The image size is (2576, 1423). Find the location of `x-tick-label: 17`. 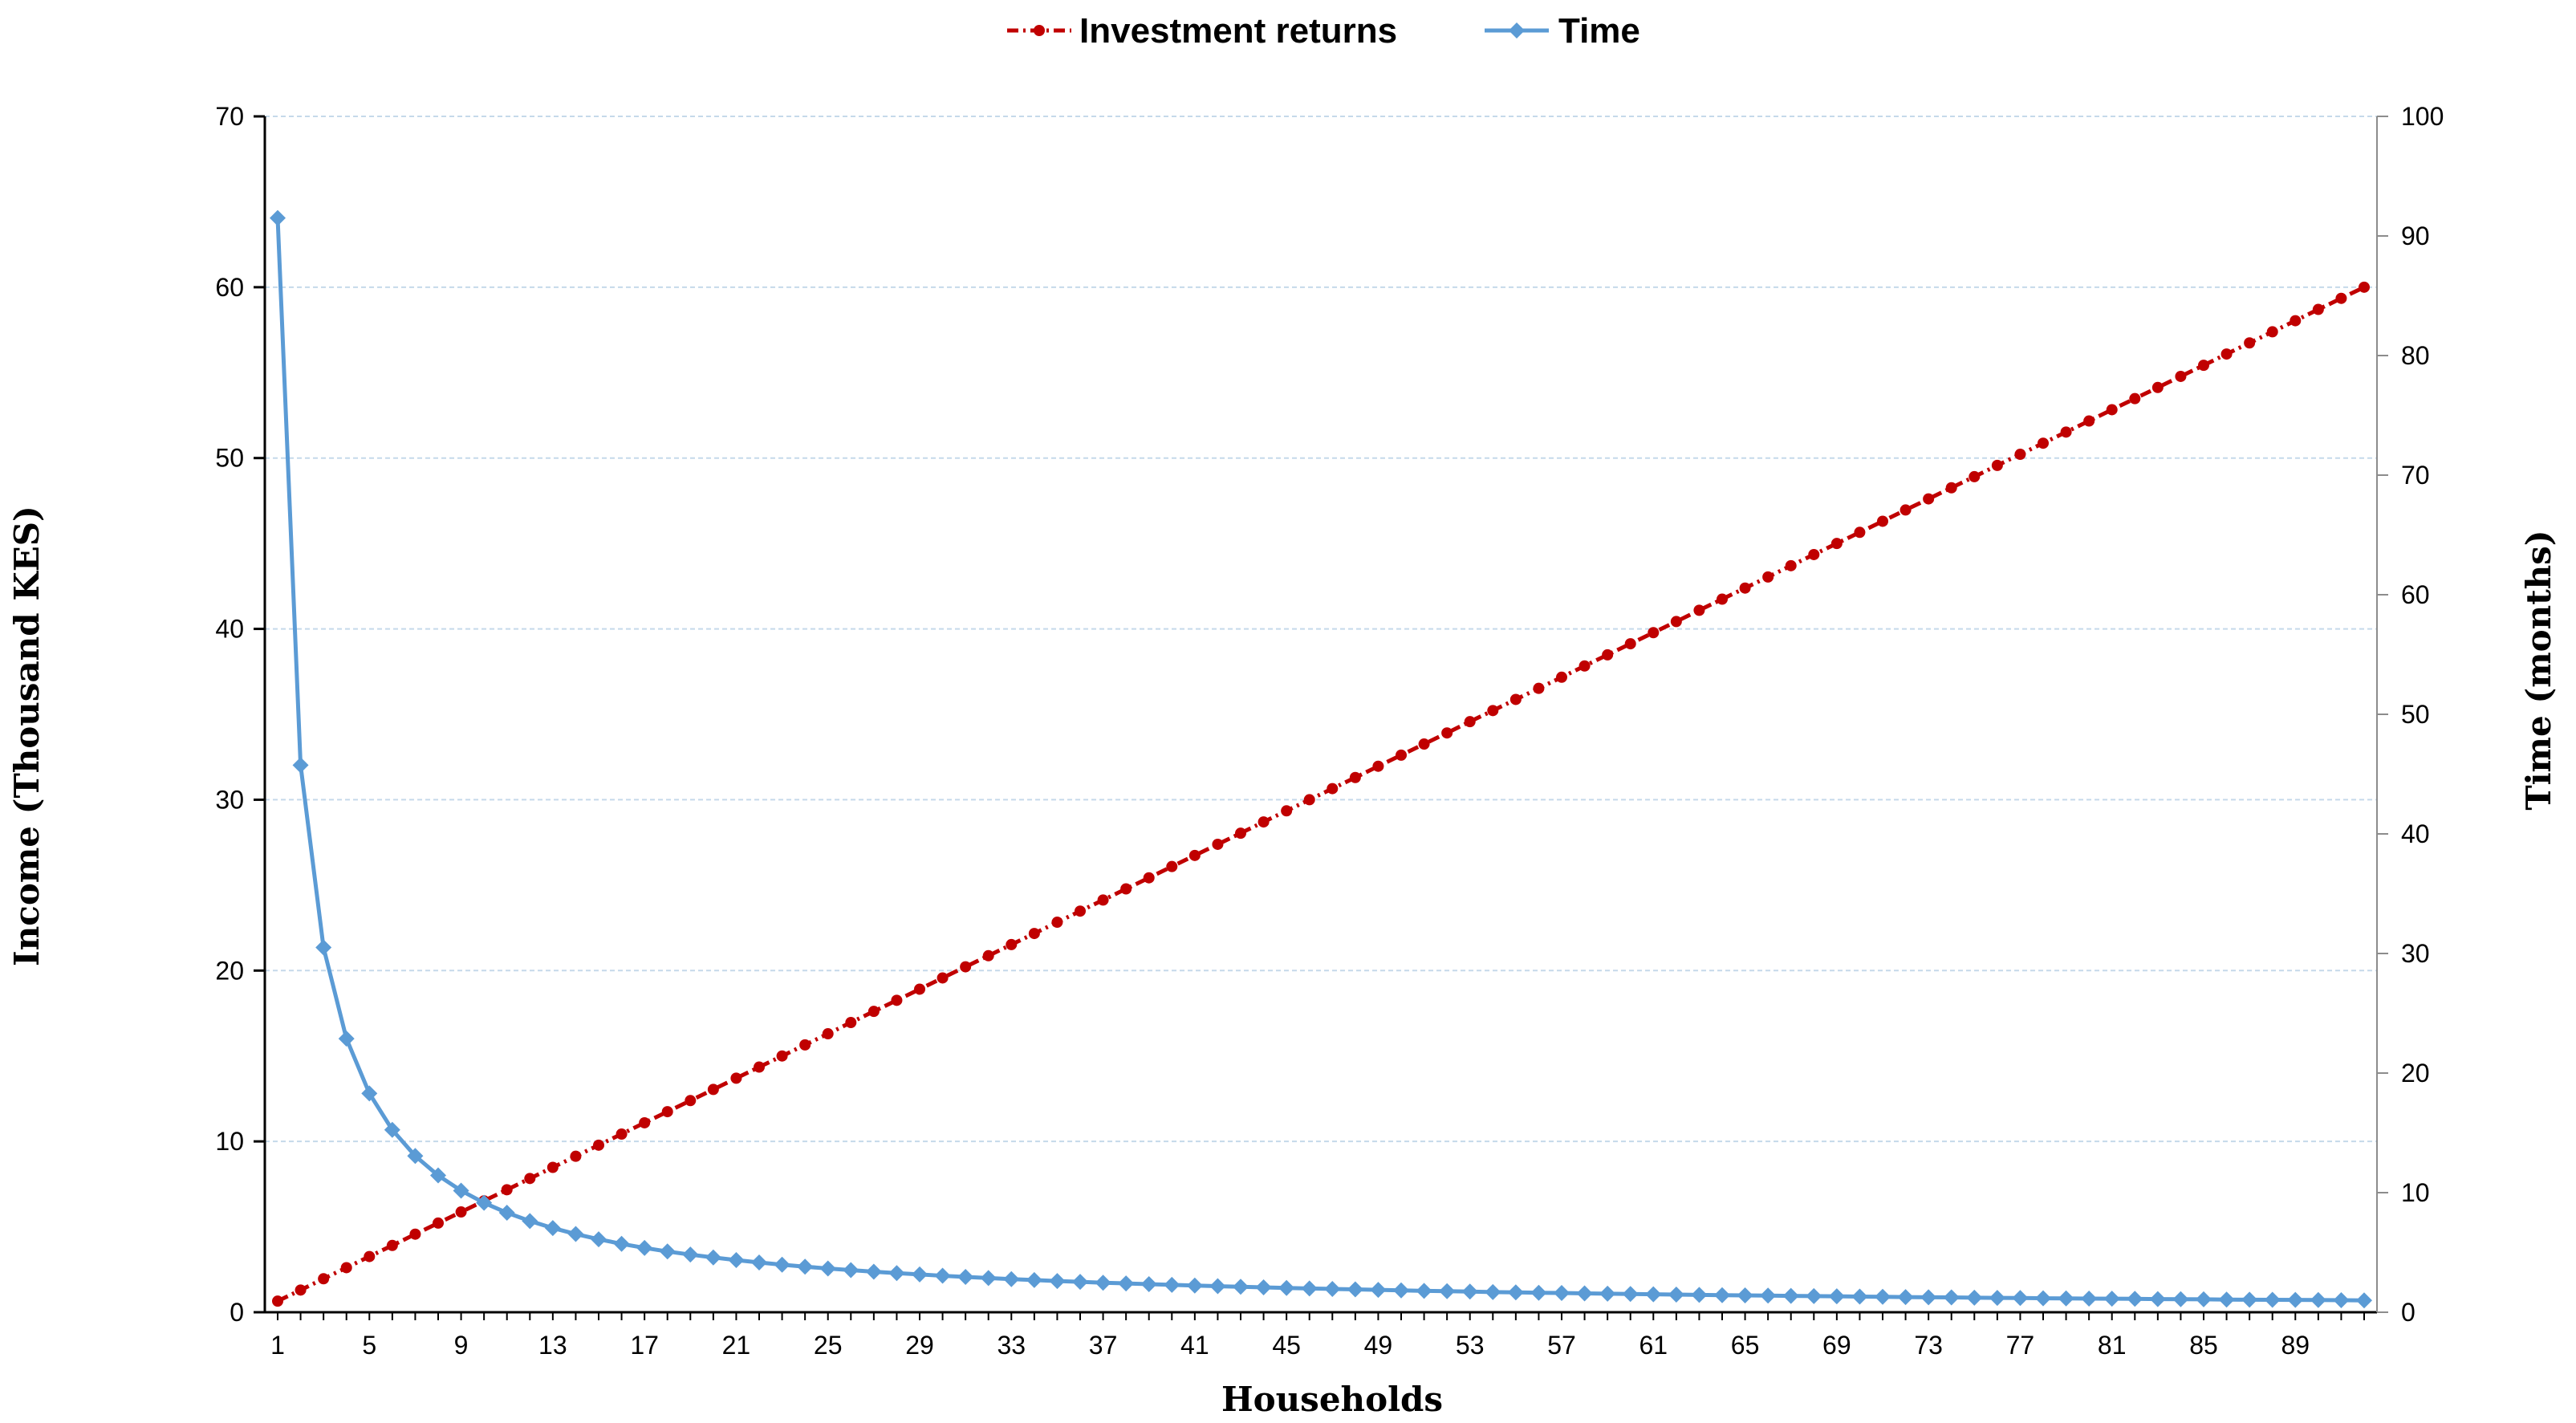

x-tick-label: 17 is located at coordinates (644, 1345).